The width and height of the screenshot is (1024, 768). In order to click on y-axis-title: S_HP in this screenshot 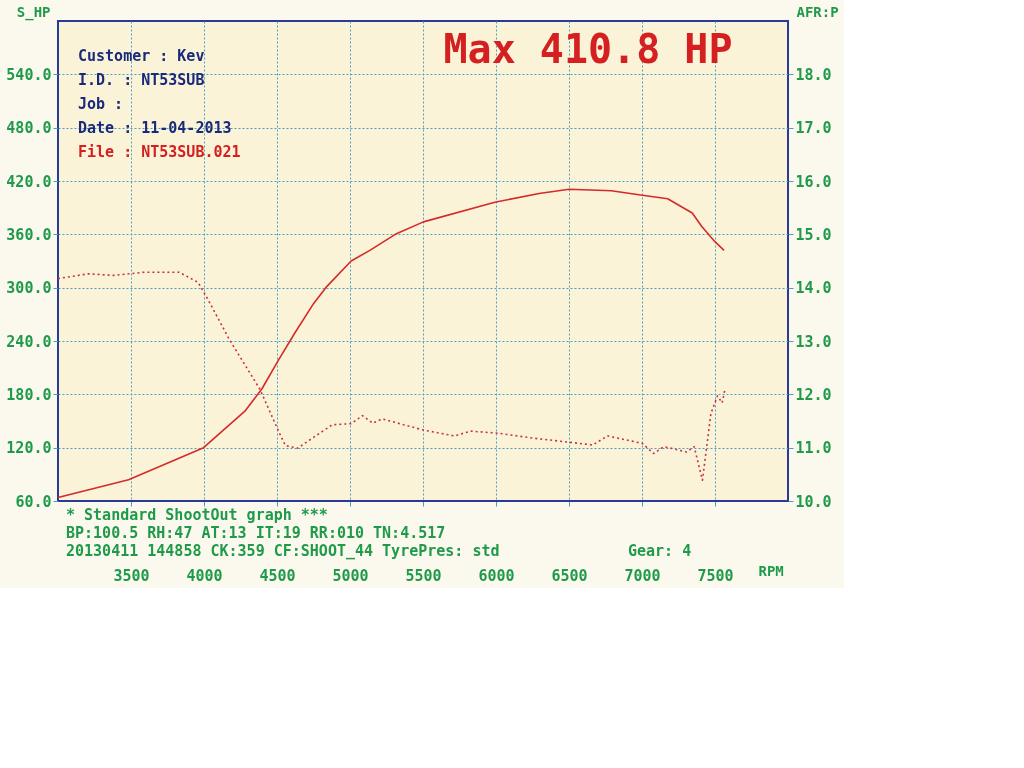, I will do `click(33, 12)`.